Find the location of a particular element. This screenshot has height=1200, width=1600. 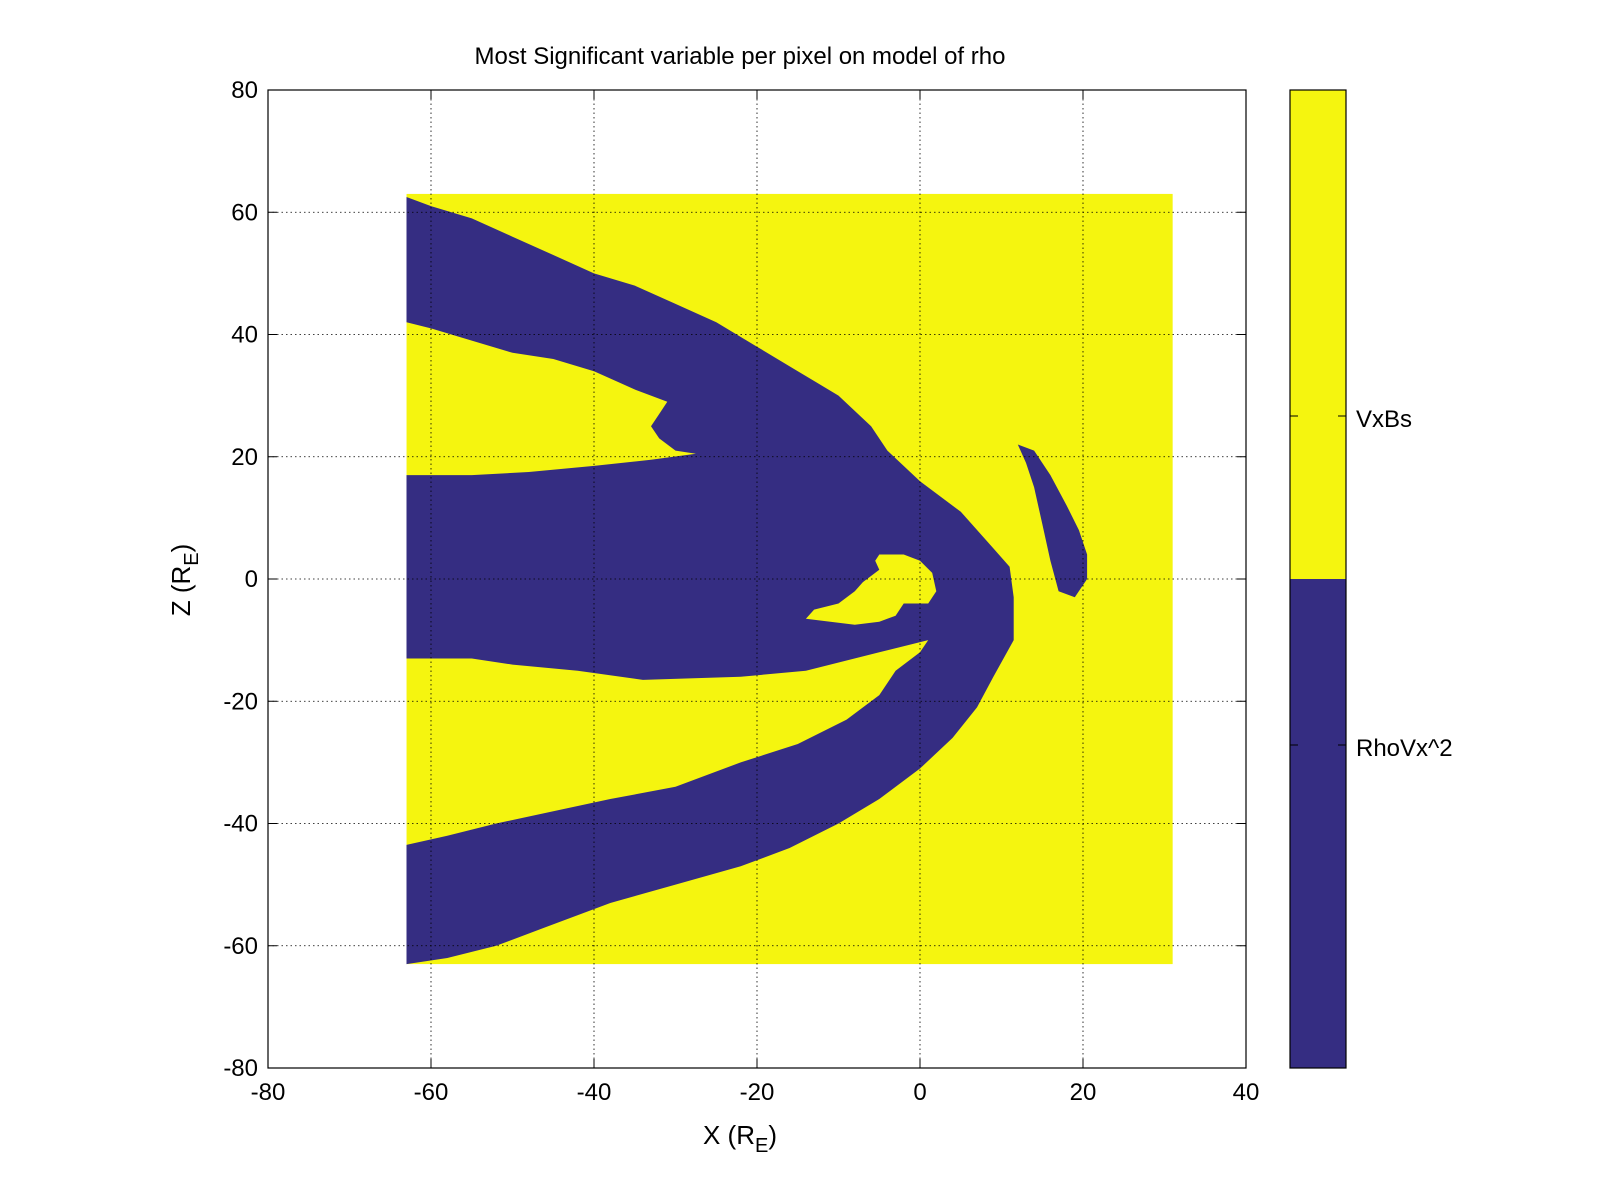

y-tick-label: 0 is located at coordinates (251, 579).